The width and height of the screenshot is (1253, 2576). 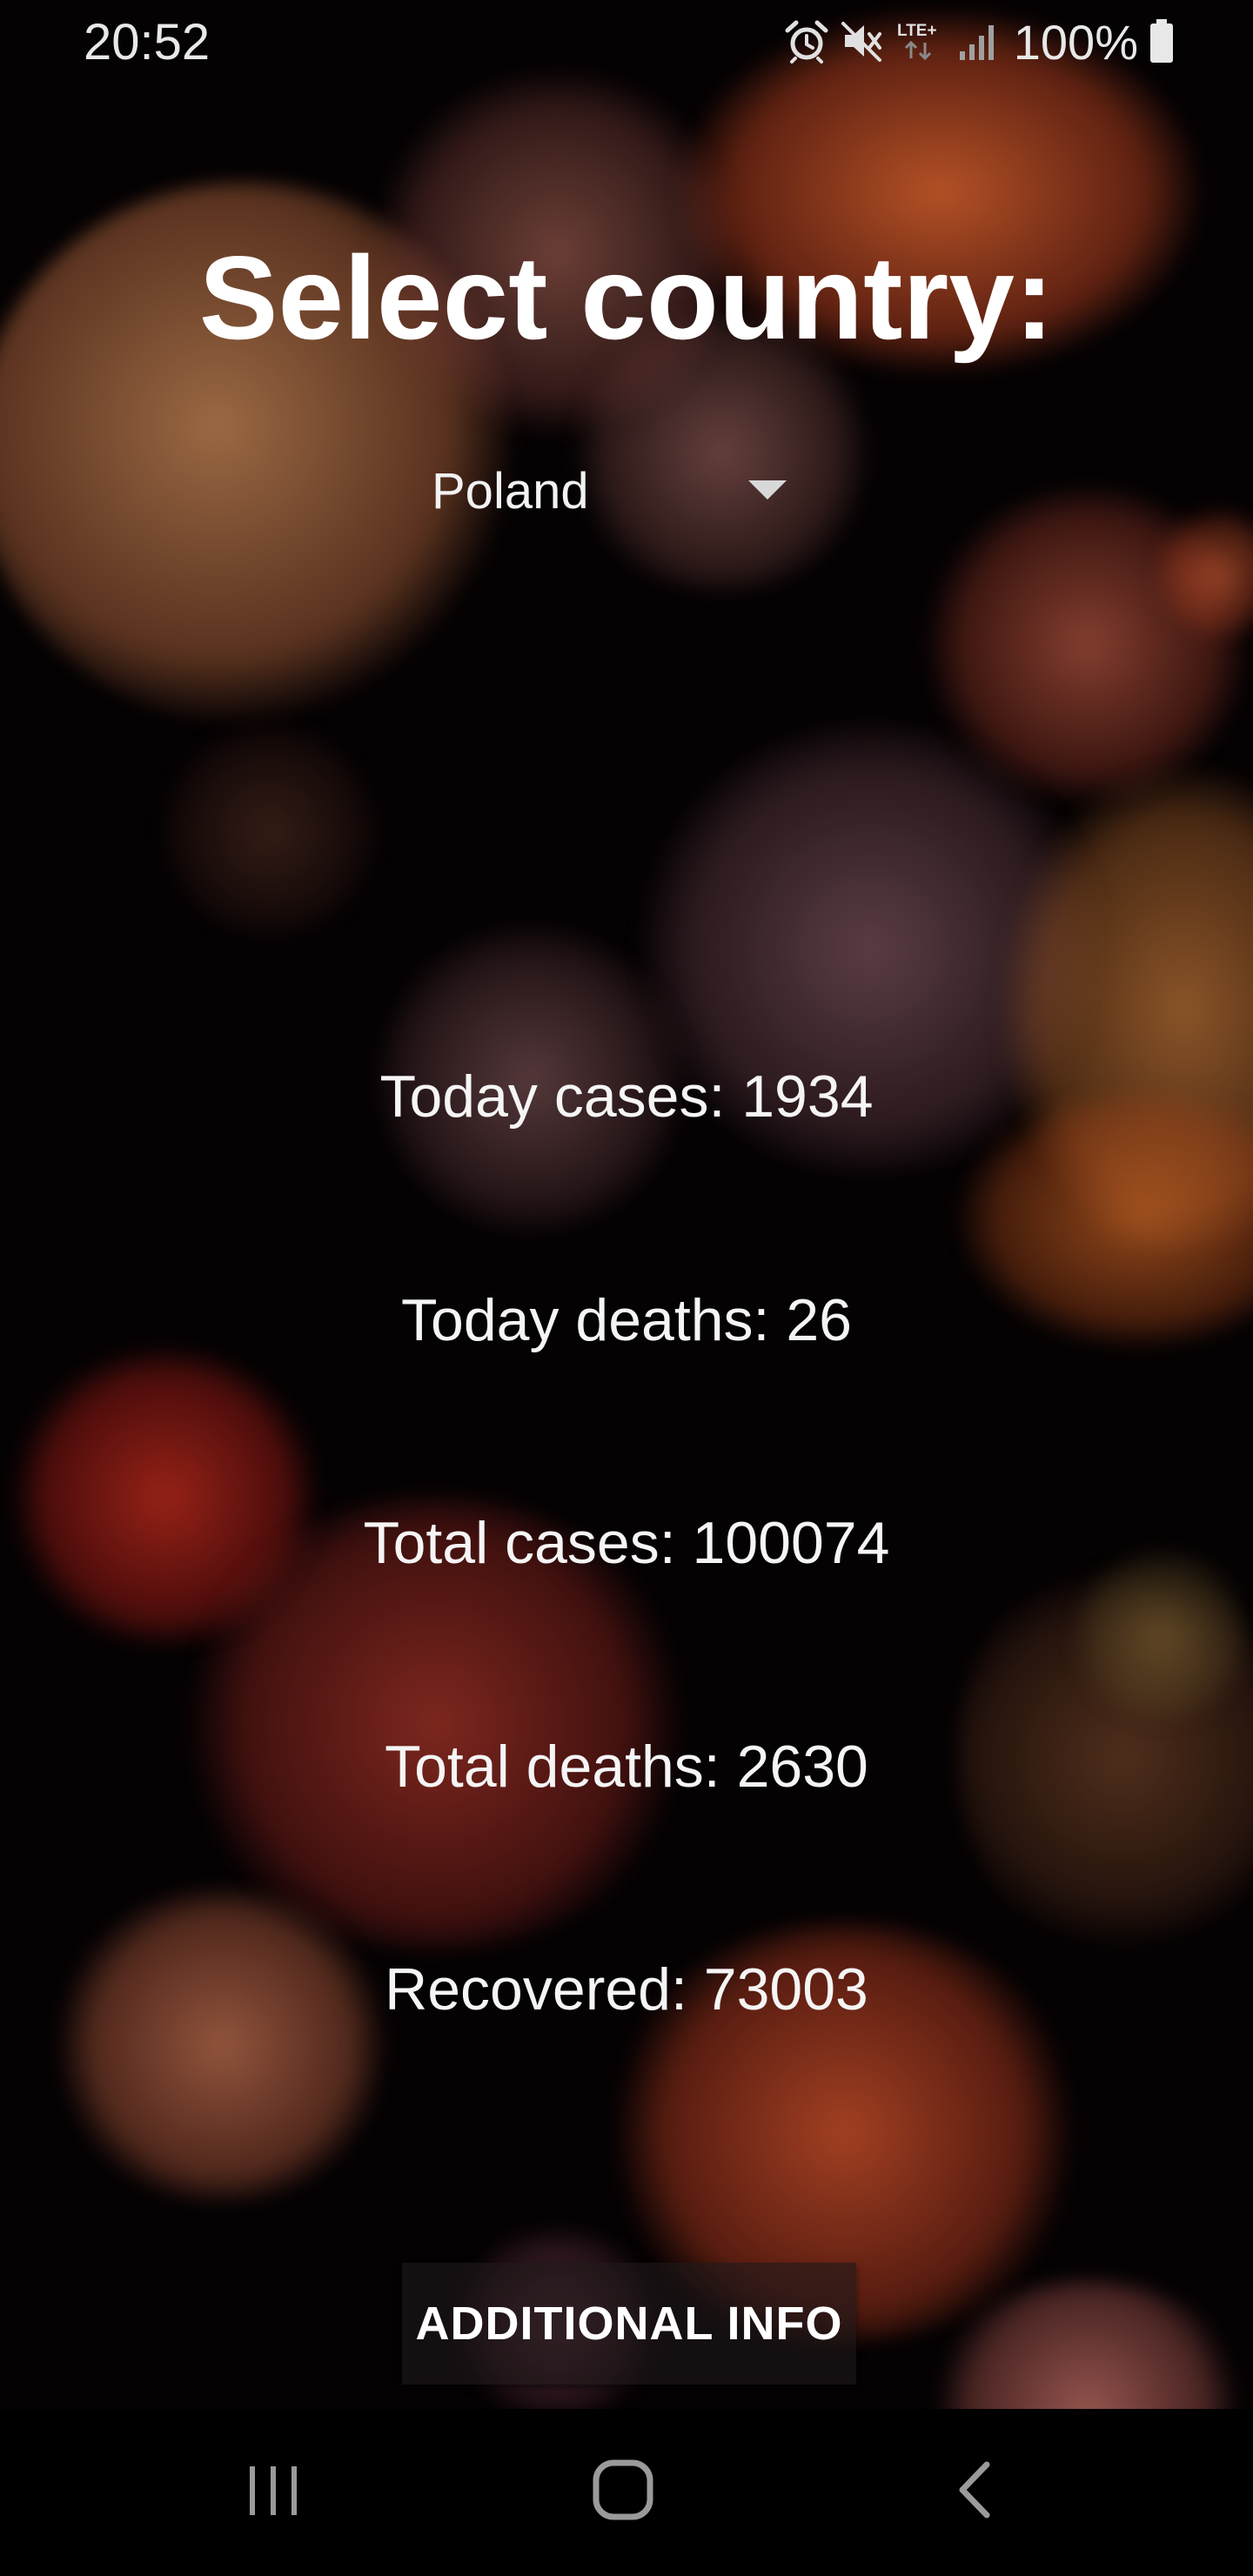 I want to click on total-cases-stat: Total cases: 100074, so click(x=626, y=1543).